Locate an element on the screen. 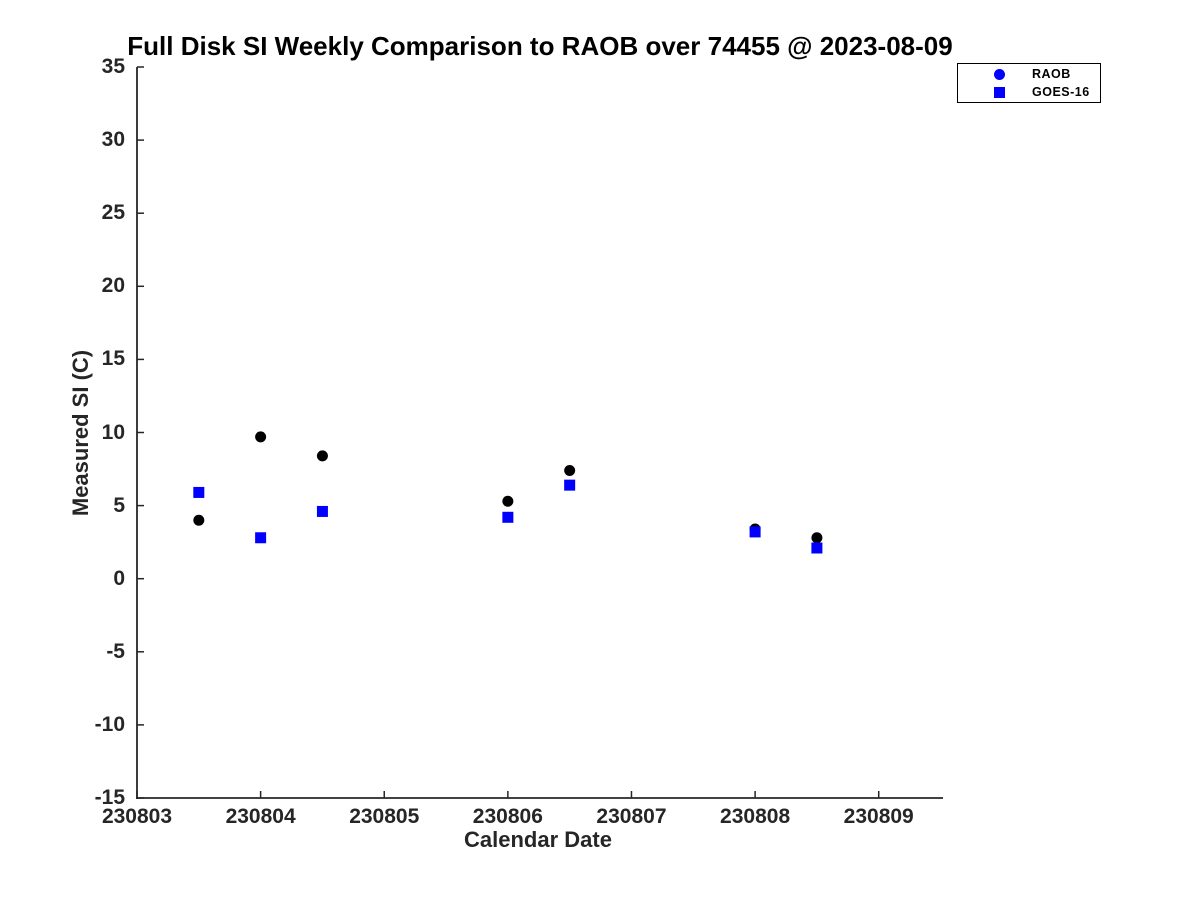 The image size is (1200, 900). legend: RAOB GOES-16 is located at coordinates (1029, 83).